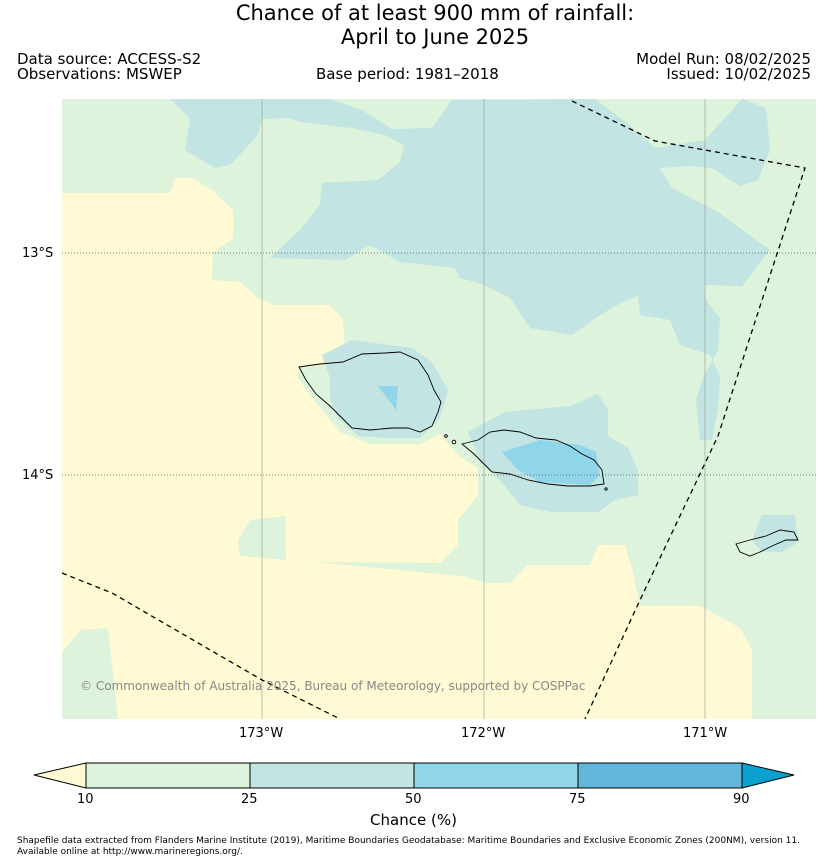 The image size is (827, 862). I want to click on colorbar-tick: 25, so click(249, 799).